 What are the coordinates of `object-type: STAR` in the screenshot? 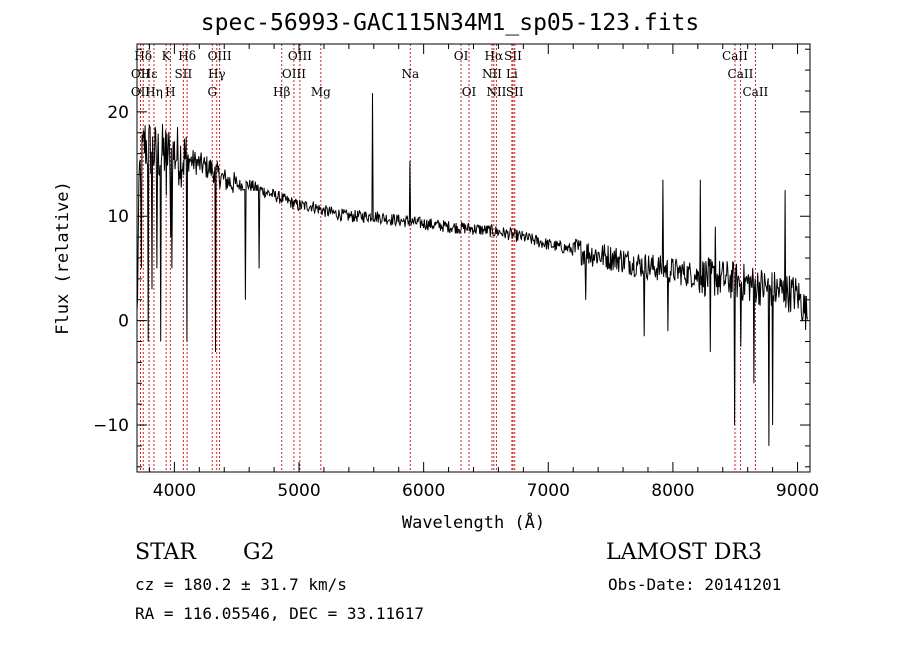 It's located at (165, 552).